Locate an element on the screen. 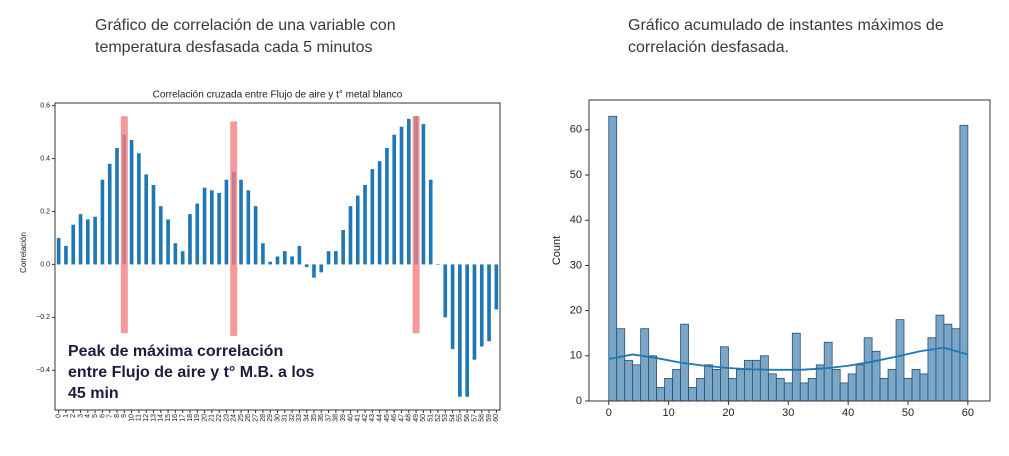  y-tick-label: 0.4 is located at coordinates (45, 158).